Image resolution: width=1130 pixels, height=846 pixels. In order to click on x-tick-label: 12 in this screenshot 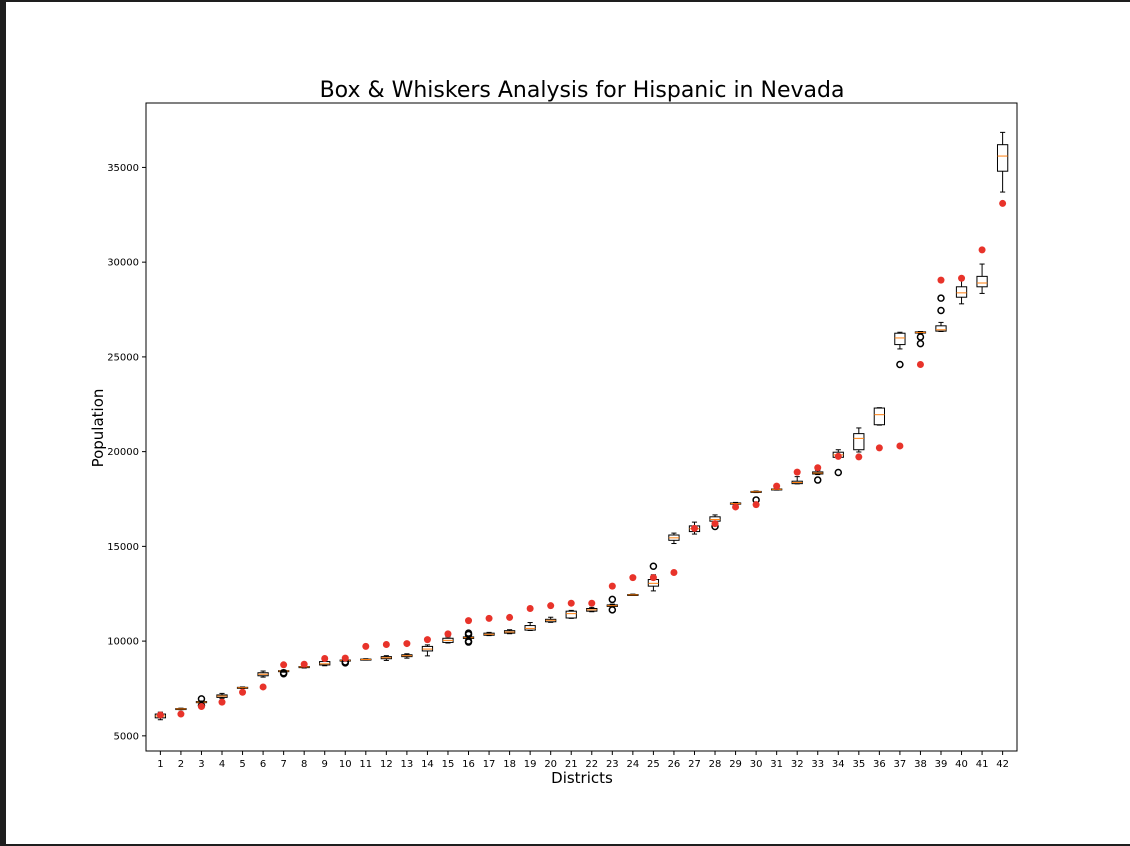, I will do `click(386, 764)`.